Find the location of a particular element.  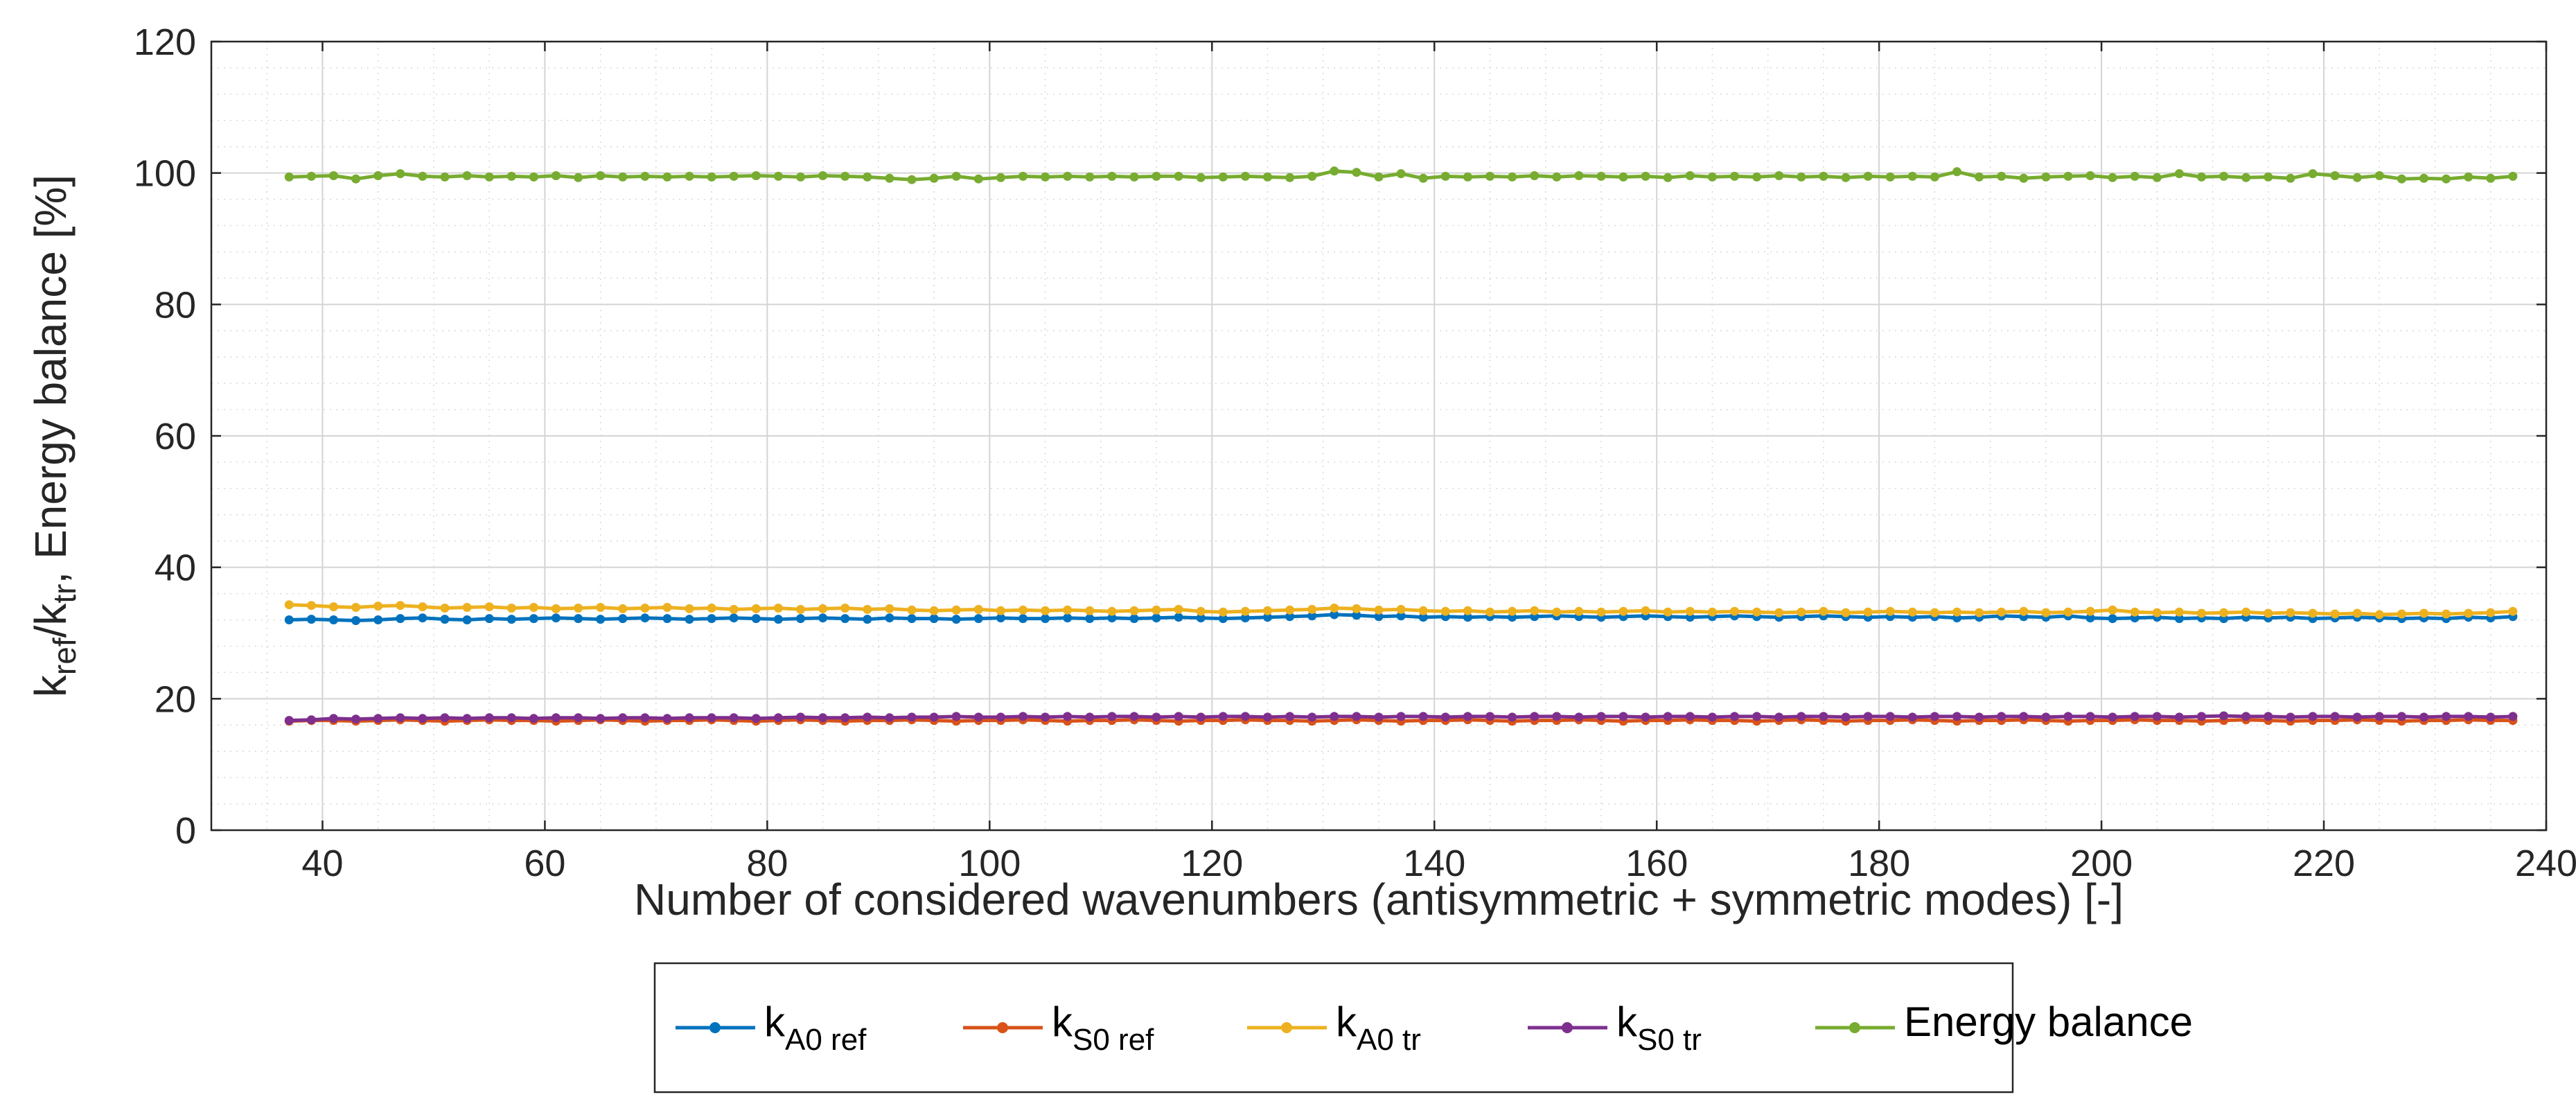

legend-marker is located at coordinates (1855, 1027).